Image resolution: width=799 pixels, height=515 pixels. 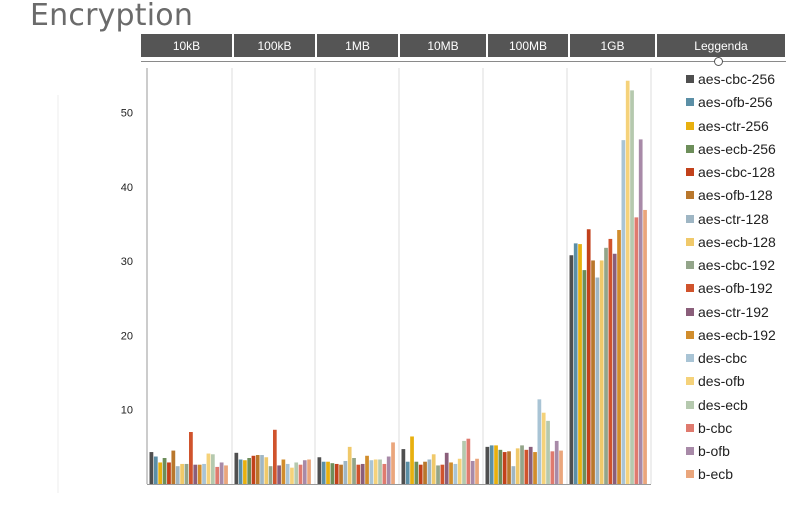 What do you see at coordinates (737, 79) in the screenshot?
I see `legend-label: aes-cbc-256` at bounding box center [737, 79].